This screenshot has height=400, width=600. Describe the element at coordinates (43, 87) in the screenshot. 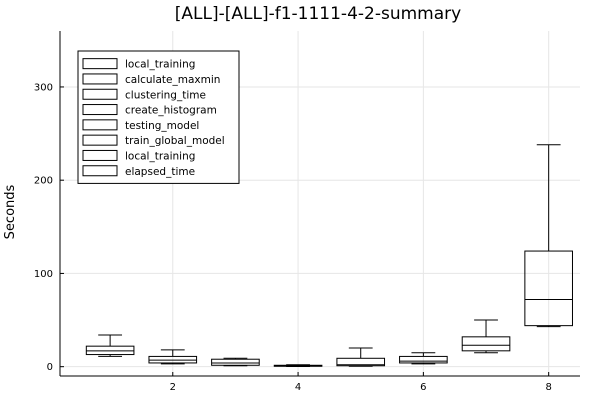

I see `y-tick-label: 300` at that location.